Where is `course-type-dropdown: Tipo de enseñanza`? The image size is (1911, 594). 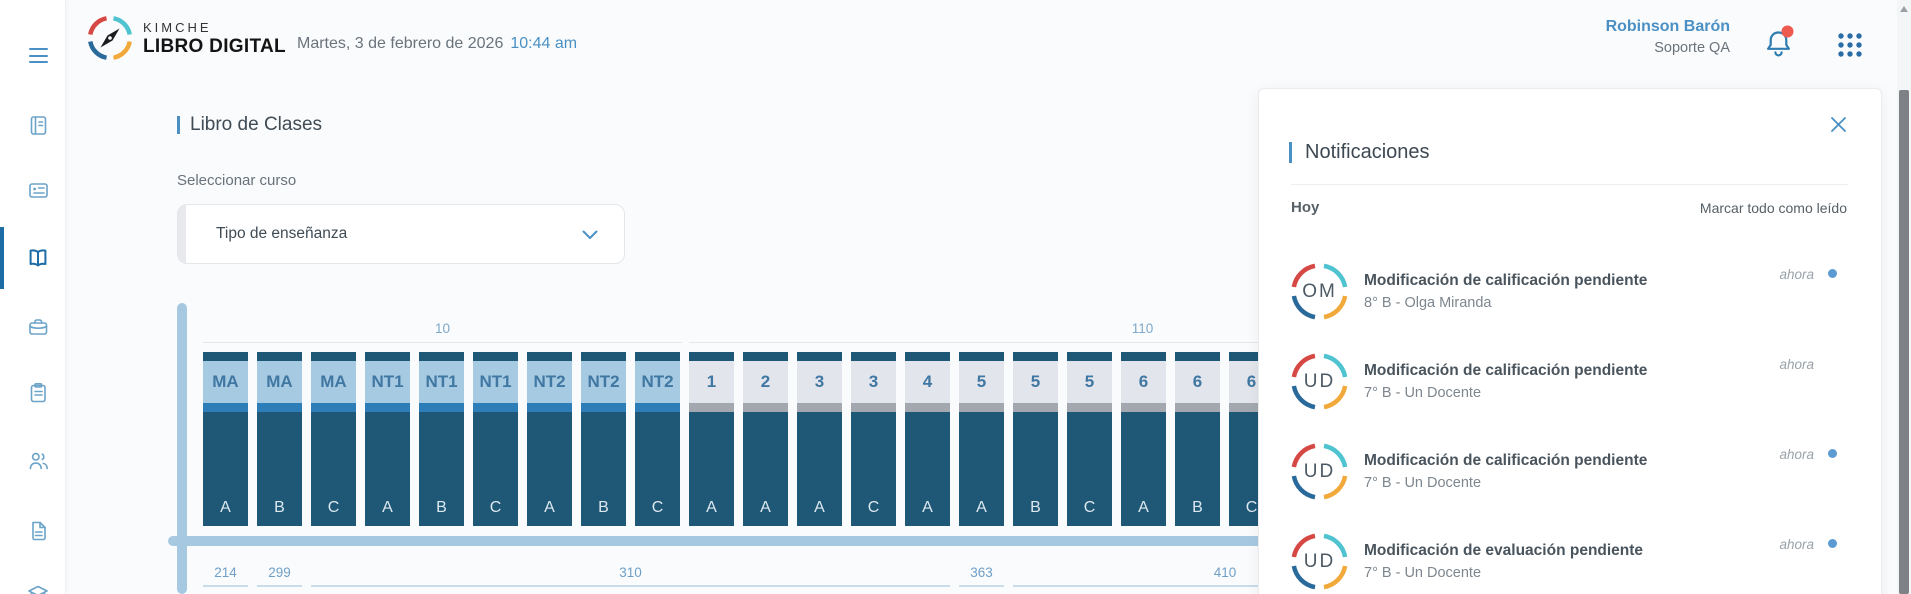 course-type-dropdown: Tipo de enseñanza is located at coordinates (401, 234).